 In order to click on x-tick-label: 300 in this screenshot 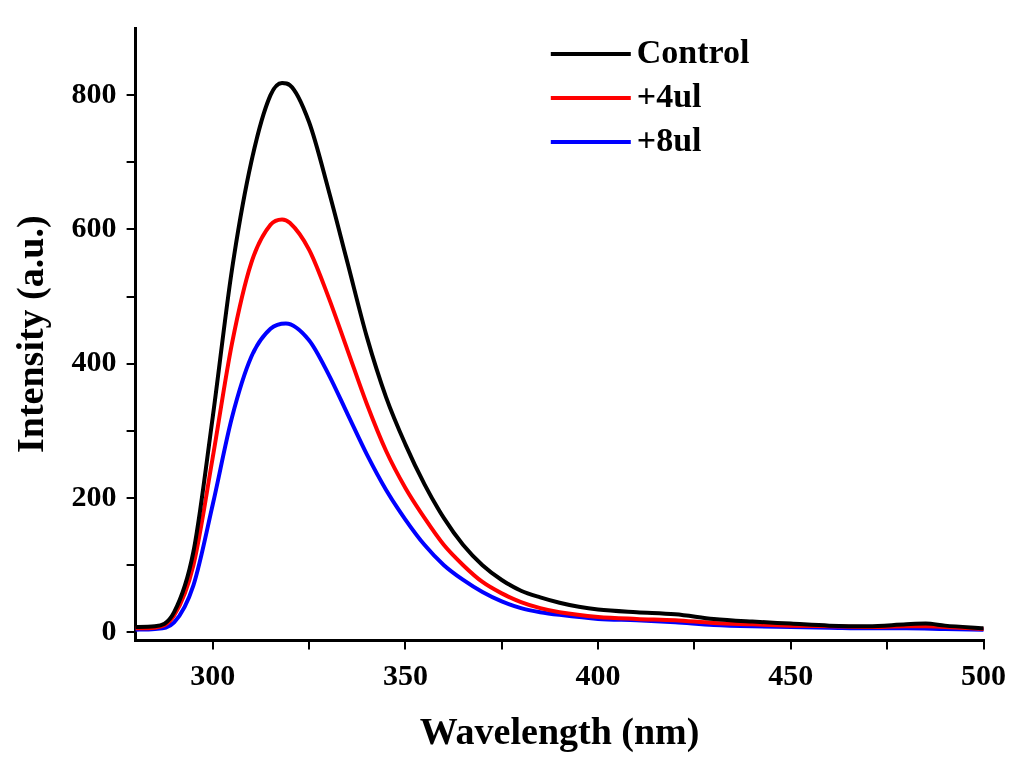, I will do `click(213, 675)`.